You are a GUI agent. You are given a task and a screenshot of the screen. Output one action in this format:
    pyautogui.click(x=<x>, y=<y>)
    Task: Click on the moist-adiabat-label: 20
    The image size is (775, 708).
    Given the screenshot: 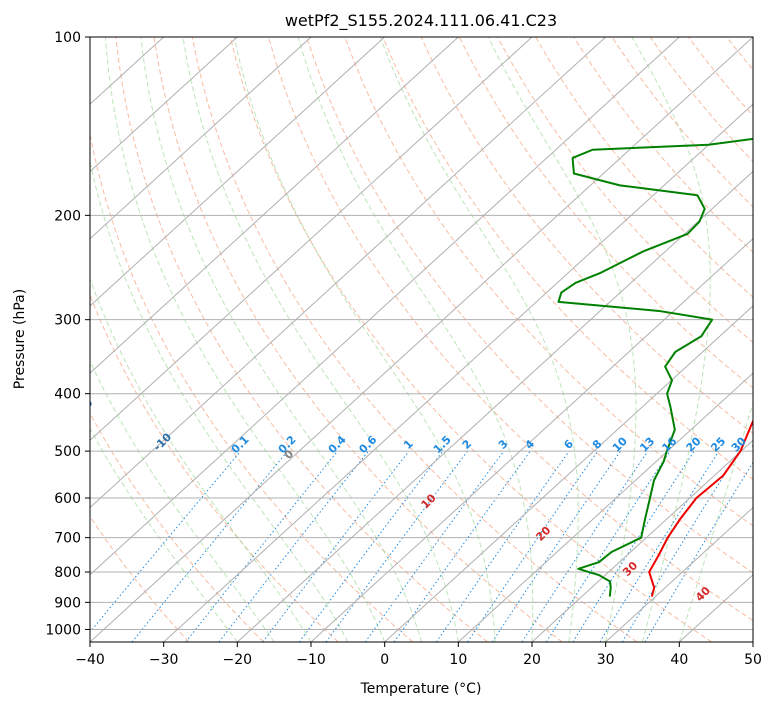 What is the action you would take?
    pyautogui.click(x=543, y=533)
    